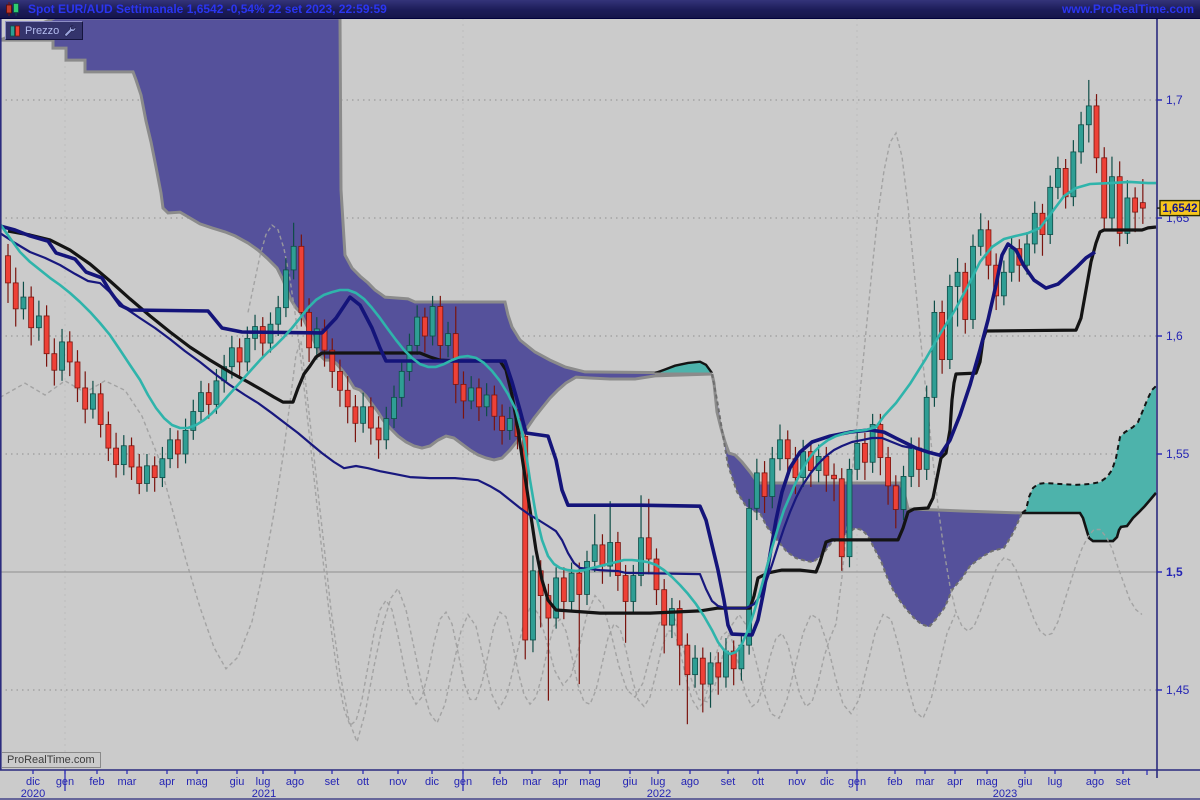 The width and height of the screenshot is (1200, 800). What do you see at coordinates (70, 30) in the screenshot?
I see `wrench-icon` at bounding box center [70, 30].